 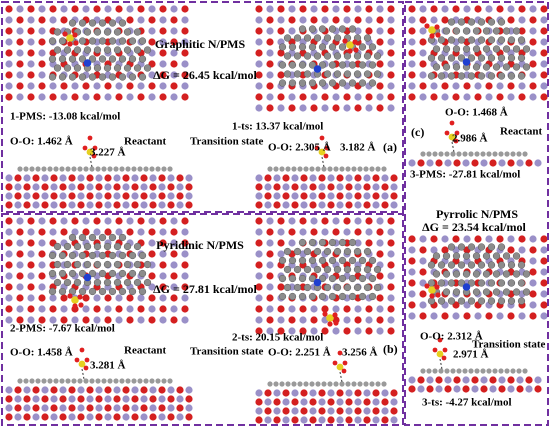 What do you see at coordinates (417, 132) in the screenshot?
I see `panel-label: (c)` at bounding box center [417, 132].